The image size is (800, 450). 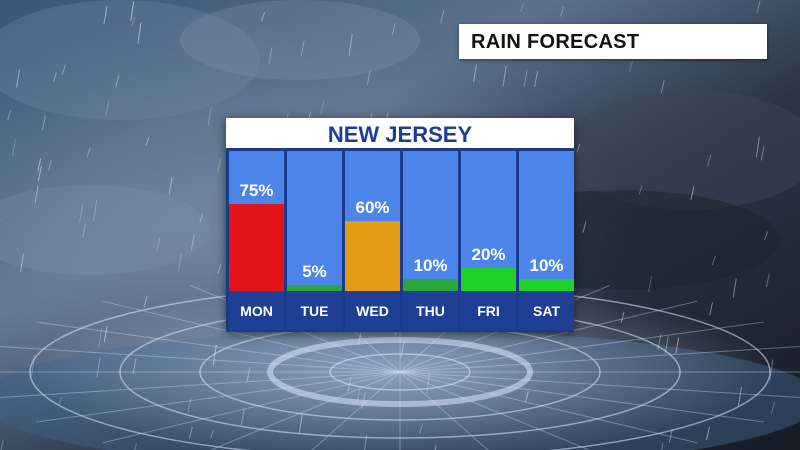 I want to click on column-wed: 60% WED, so click(x=372, y=240).